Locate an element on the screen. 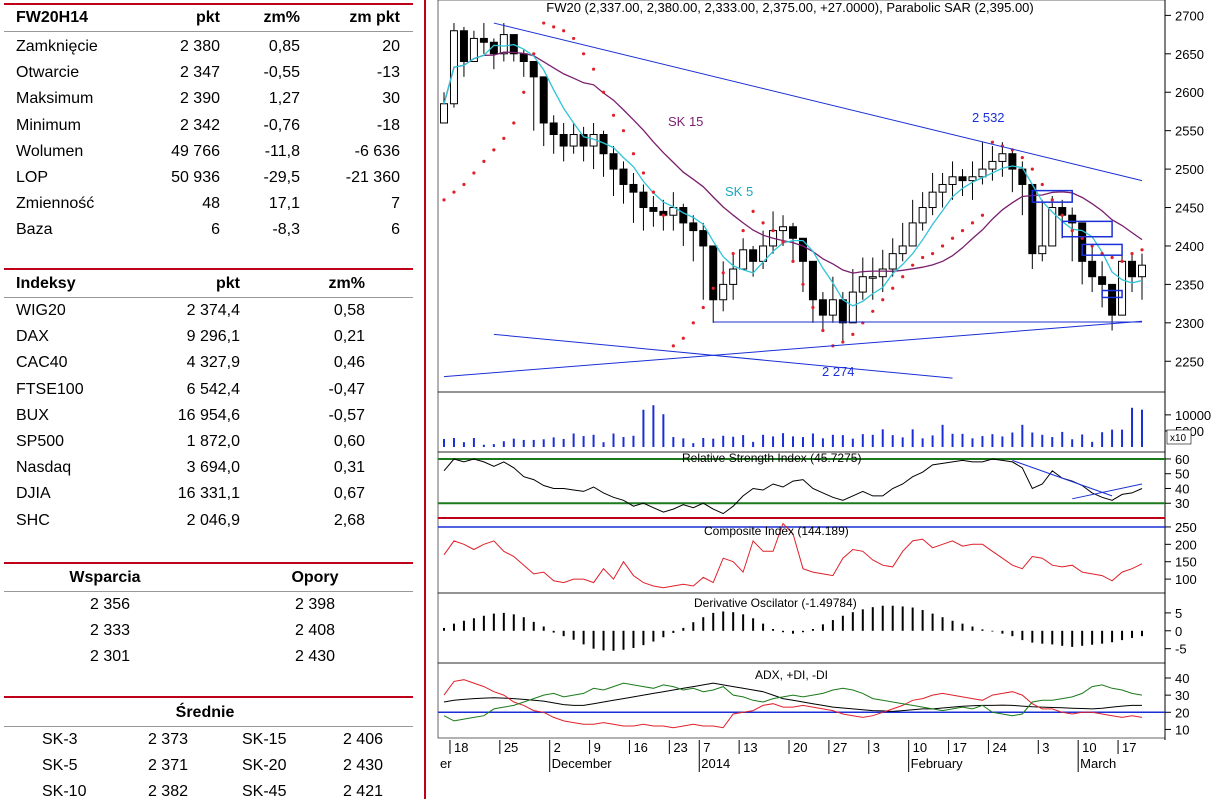  index-value: 4 327,9 is located at coordinates (213, 363).